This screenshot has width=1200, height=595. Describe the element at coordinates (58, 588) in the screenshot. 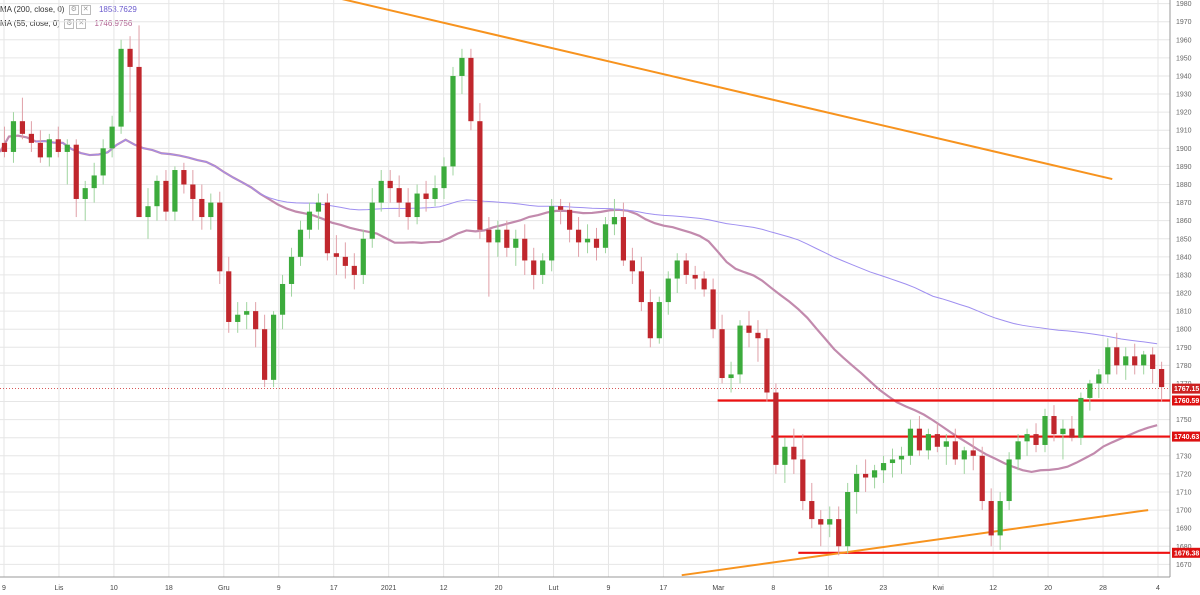

I see `x-tick-label: Lis` at that location.